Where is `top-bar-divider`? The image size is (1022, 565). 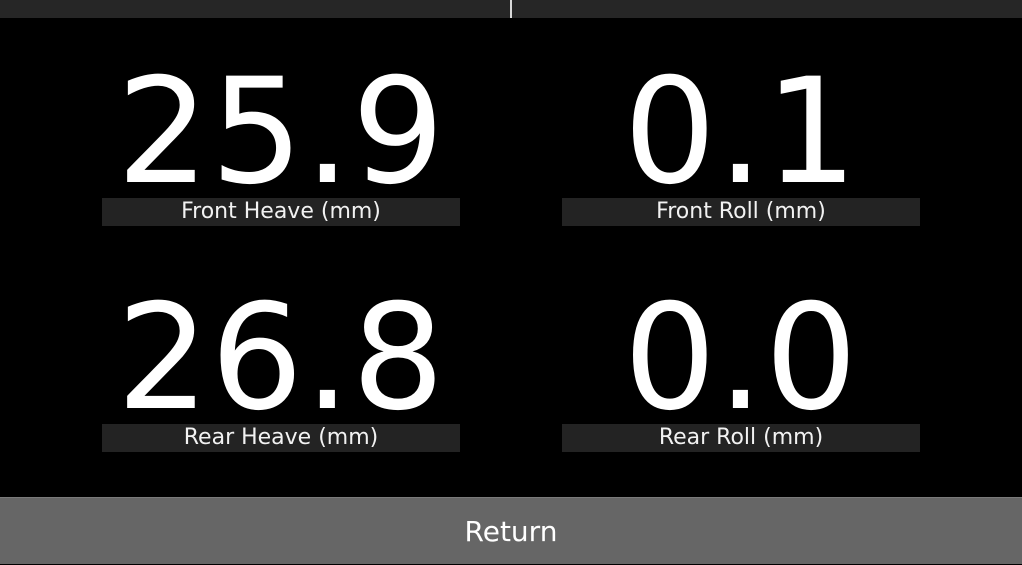
top-bar-divider is located at coordinates (511, 9).